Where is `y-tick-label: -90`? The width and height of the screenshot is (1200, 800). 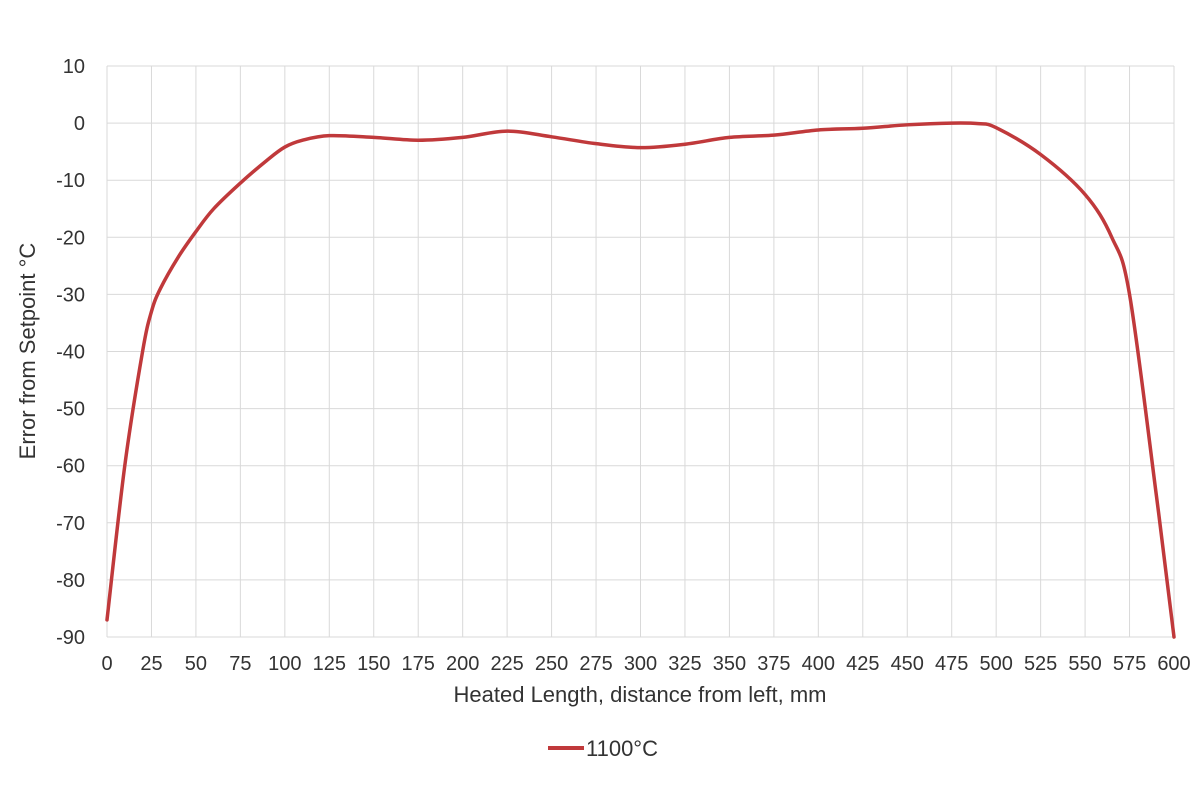 y-tick-label: -90 is located at coordinates (70, 638).